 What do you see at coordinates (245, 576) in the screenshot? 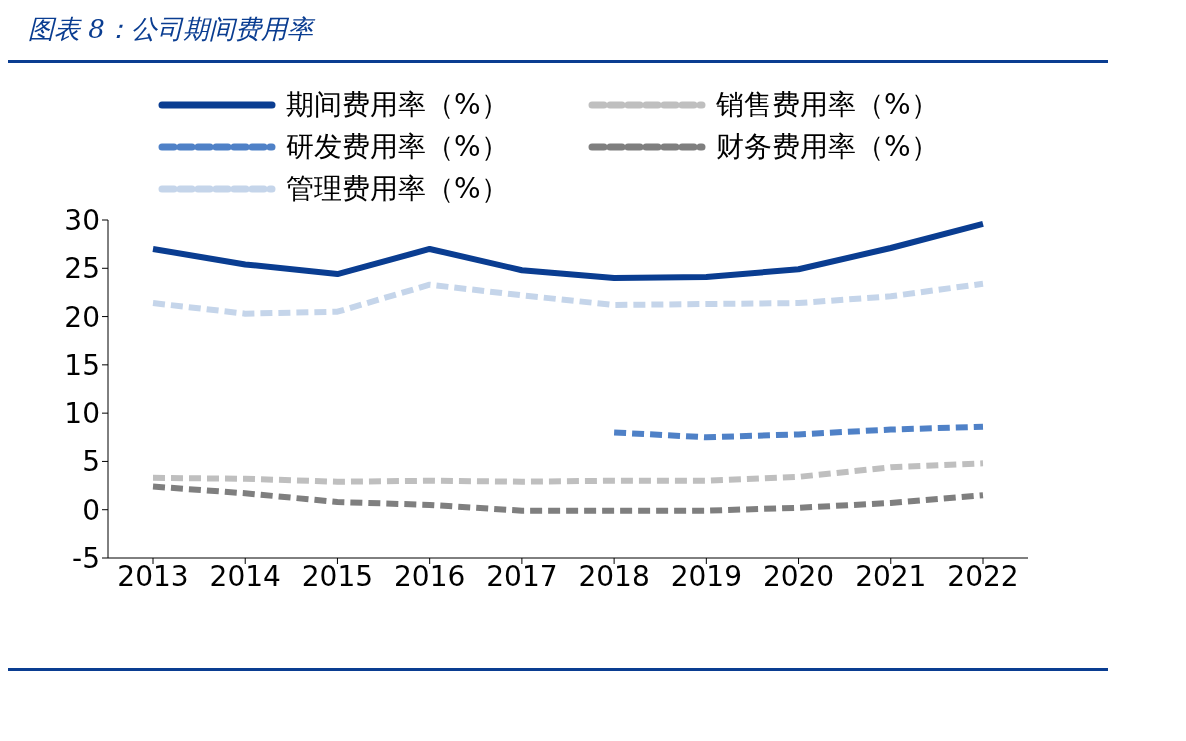
I see `x-tick-label: 2014` at bounding box center [245, 576].